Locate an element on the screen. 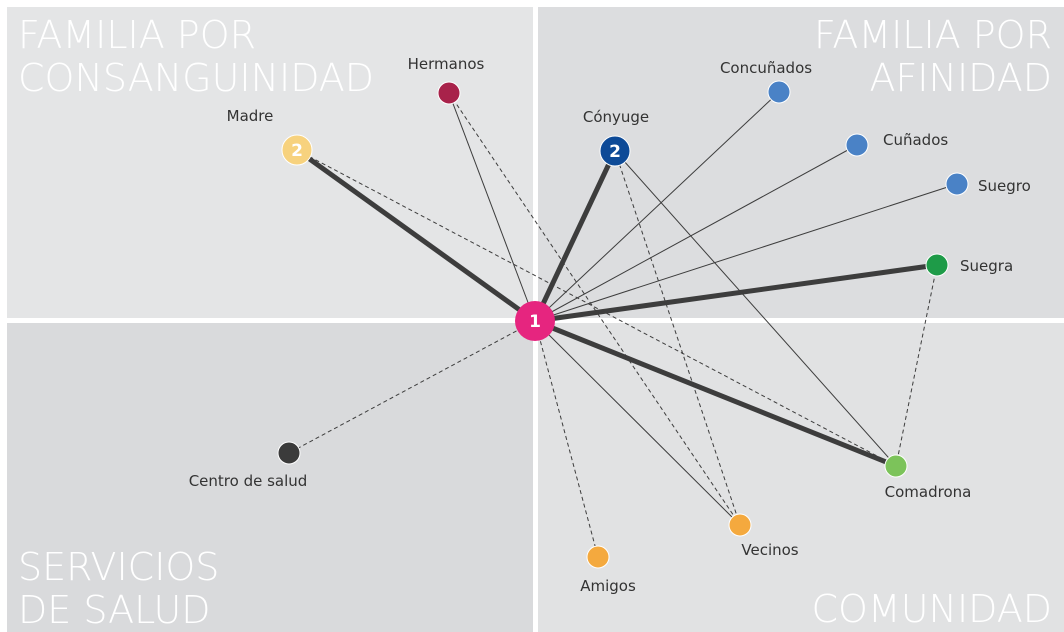  quadrant-title: AFINIDAD is located at coordinates (960, 78).